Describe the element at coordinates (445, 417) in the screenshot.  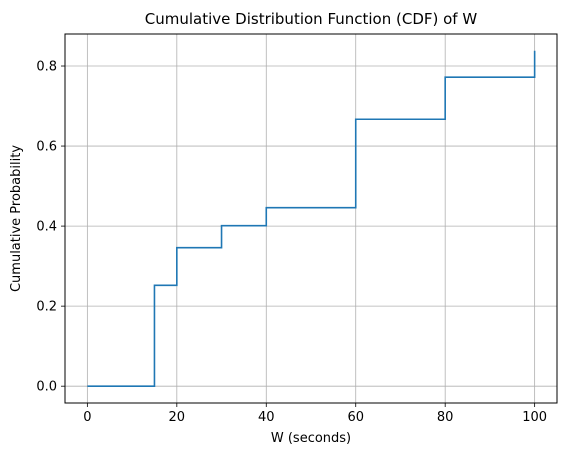
I see `x-tick-label: 80` at that location.